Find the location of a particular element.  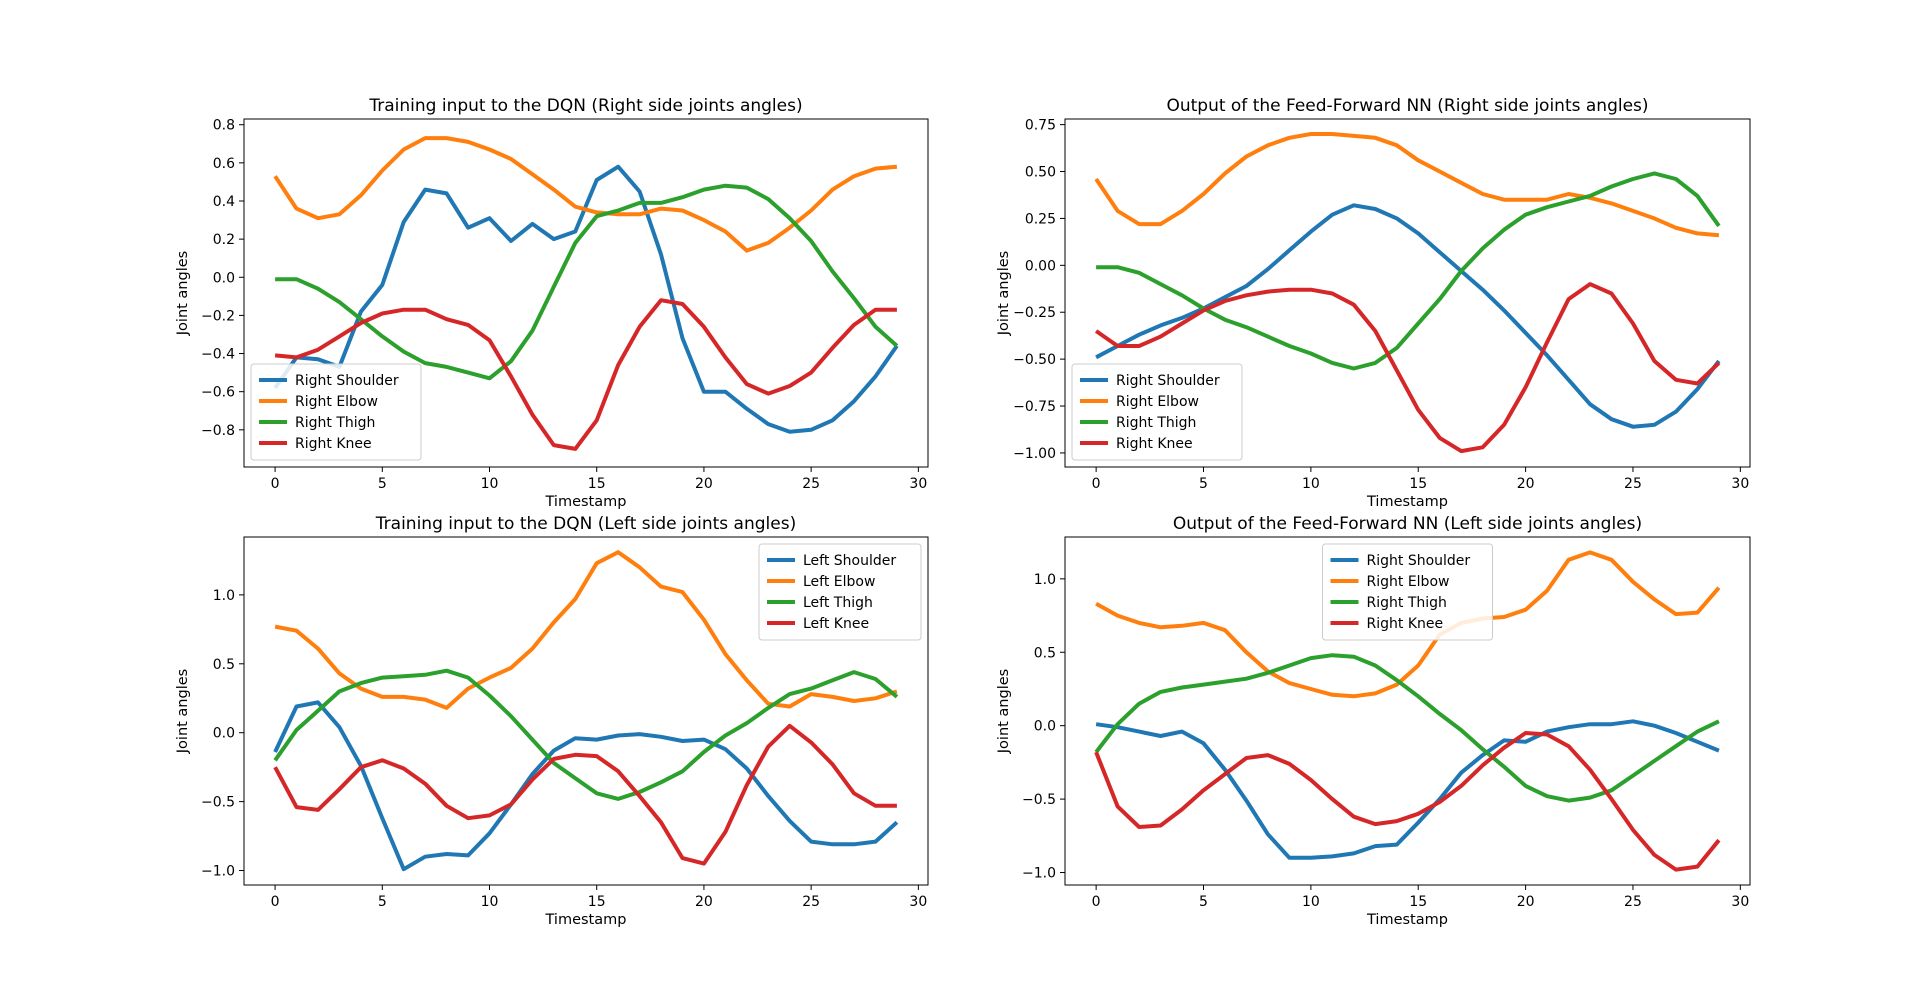

y-tick-label: −0.6 is located at coordinates (218, 393).